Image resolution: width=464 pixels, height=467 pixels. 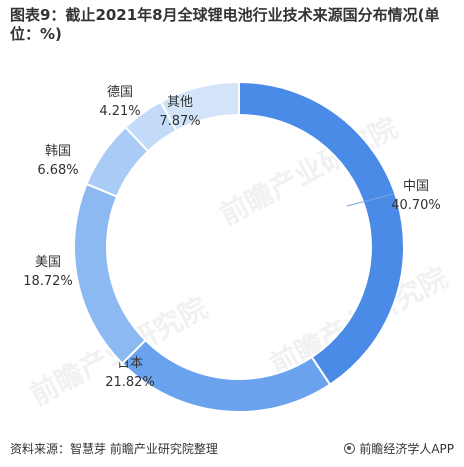 I want to click on chart-title: 图表9：截止2021年8月全球锂电池行业技术来源国分布情况(单位：%), so click(x=225, y=24).